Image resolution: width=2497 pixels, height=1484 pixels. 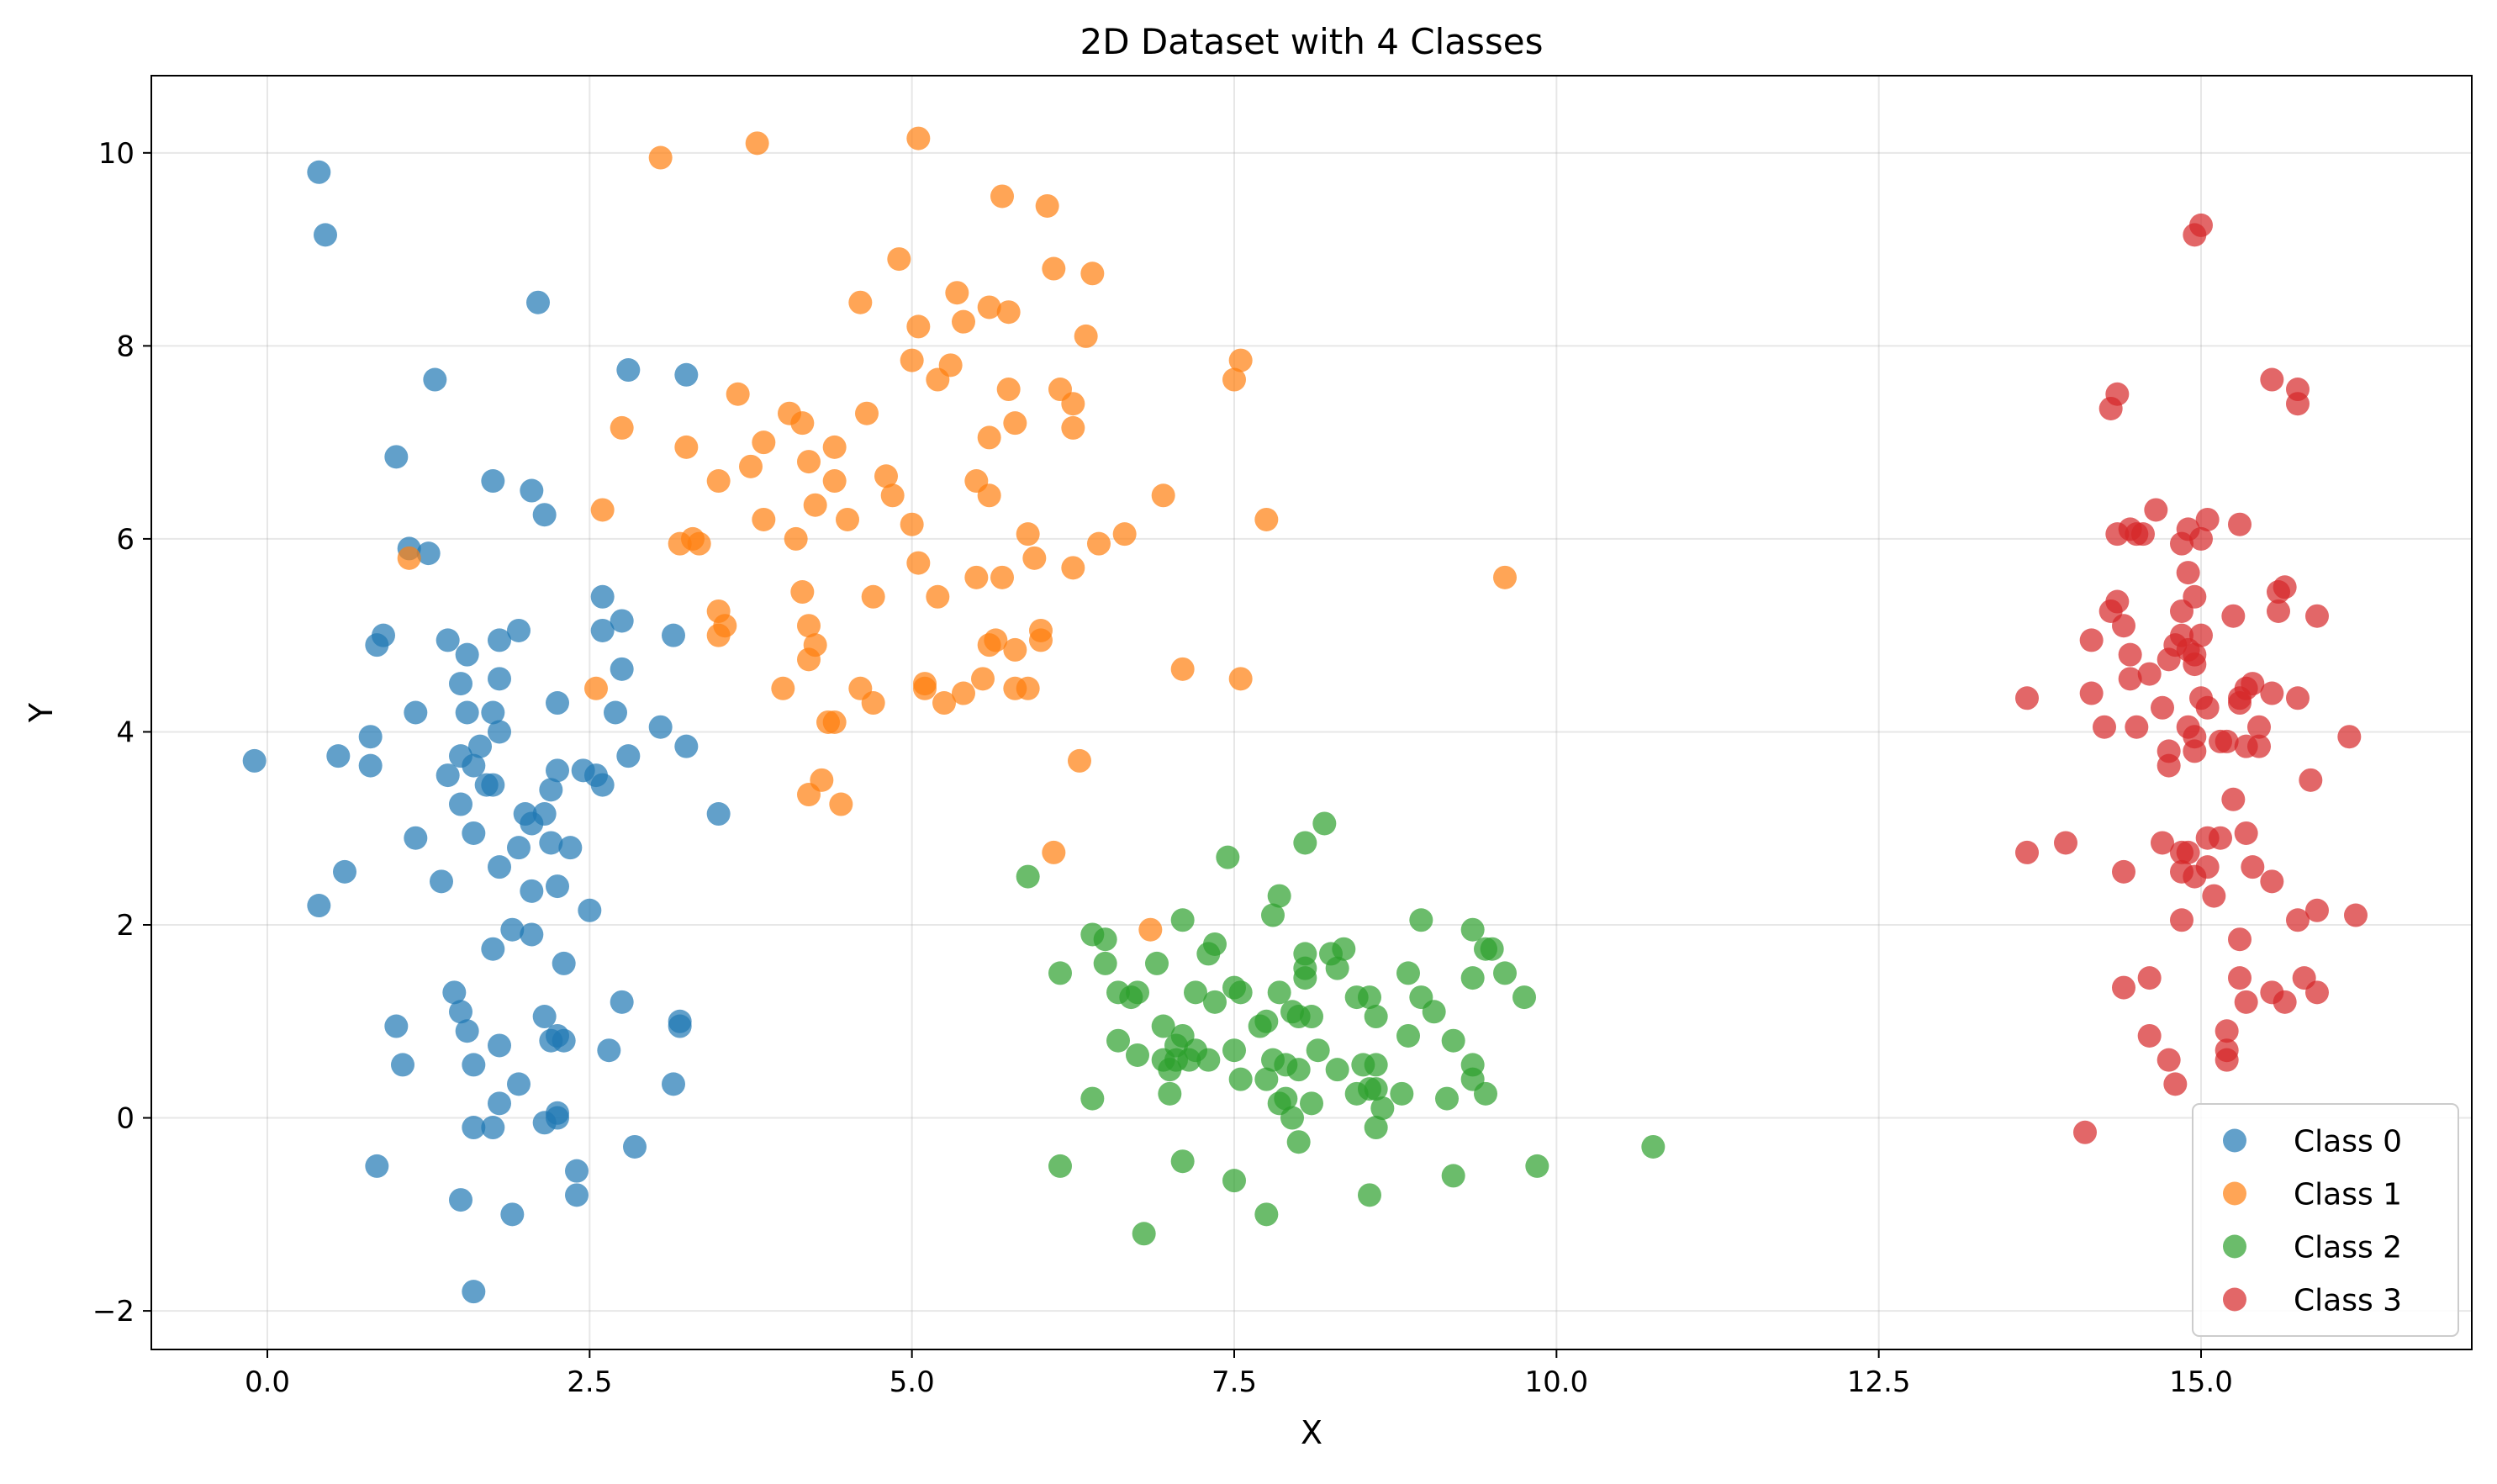 I want to click on y-axis-label: Y, so click(x=41, y=712).